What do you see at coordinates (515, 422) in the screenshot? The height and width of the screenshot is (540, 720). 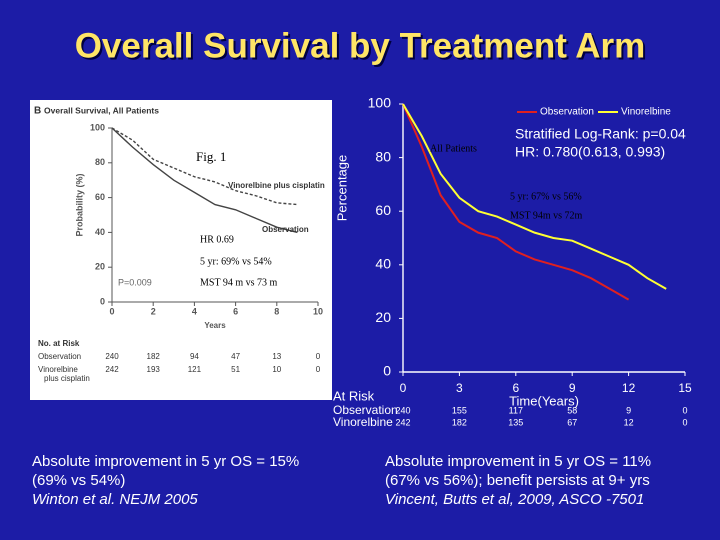 I see `at-risk-count: 135` at bounding box center [515, 422].